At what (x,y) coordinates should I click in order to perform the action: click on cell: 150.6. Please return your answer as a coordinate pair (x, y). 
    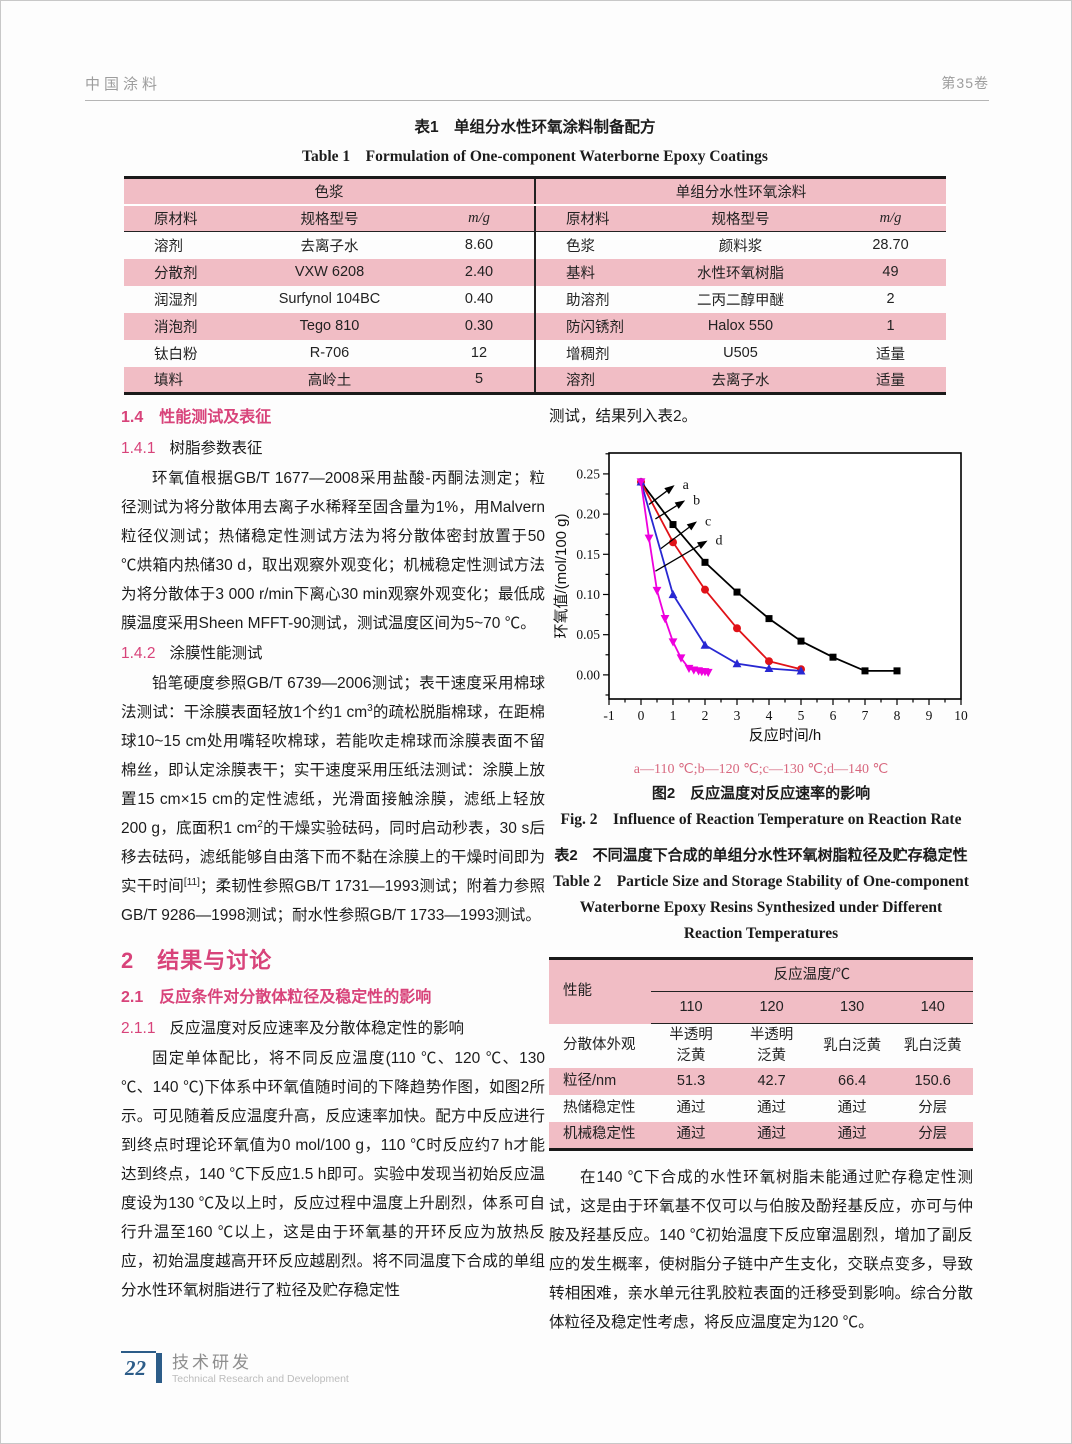
    Looking at the image, I should click on (932, 1081).